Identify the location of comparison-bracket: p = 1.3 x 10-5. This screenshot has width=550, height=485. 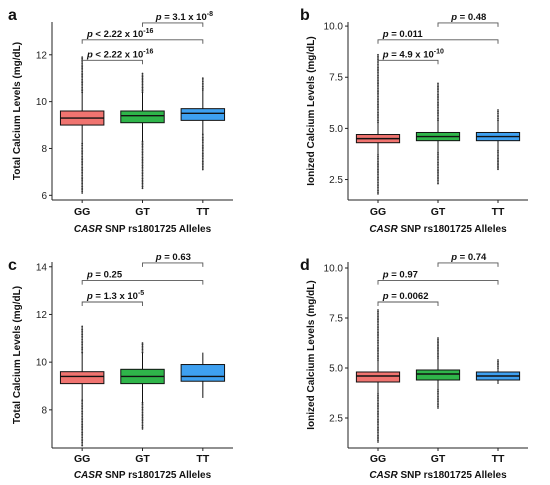
(112, 298).